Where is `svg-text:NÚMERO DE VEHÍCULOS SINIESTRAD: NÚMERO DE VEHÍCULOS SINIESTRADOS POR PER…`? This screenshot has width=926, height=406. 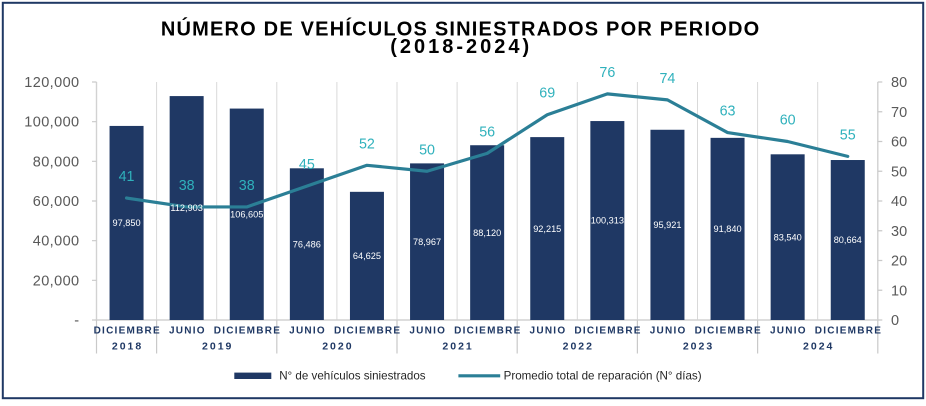 svg-text:NÚMERO DE VEHÍCULOS SINIESTRAD: NÚMERO DE VEHÍCULOS SINIESTRADOS POR PER… is located at coordinates (461, 29).